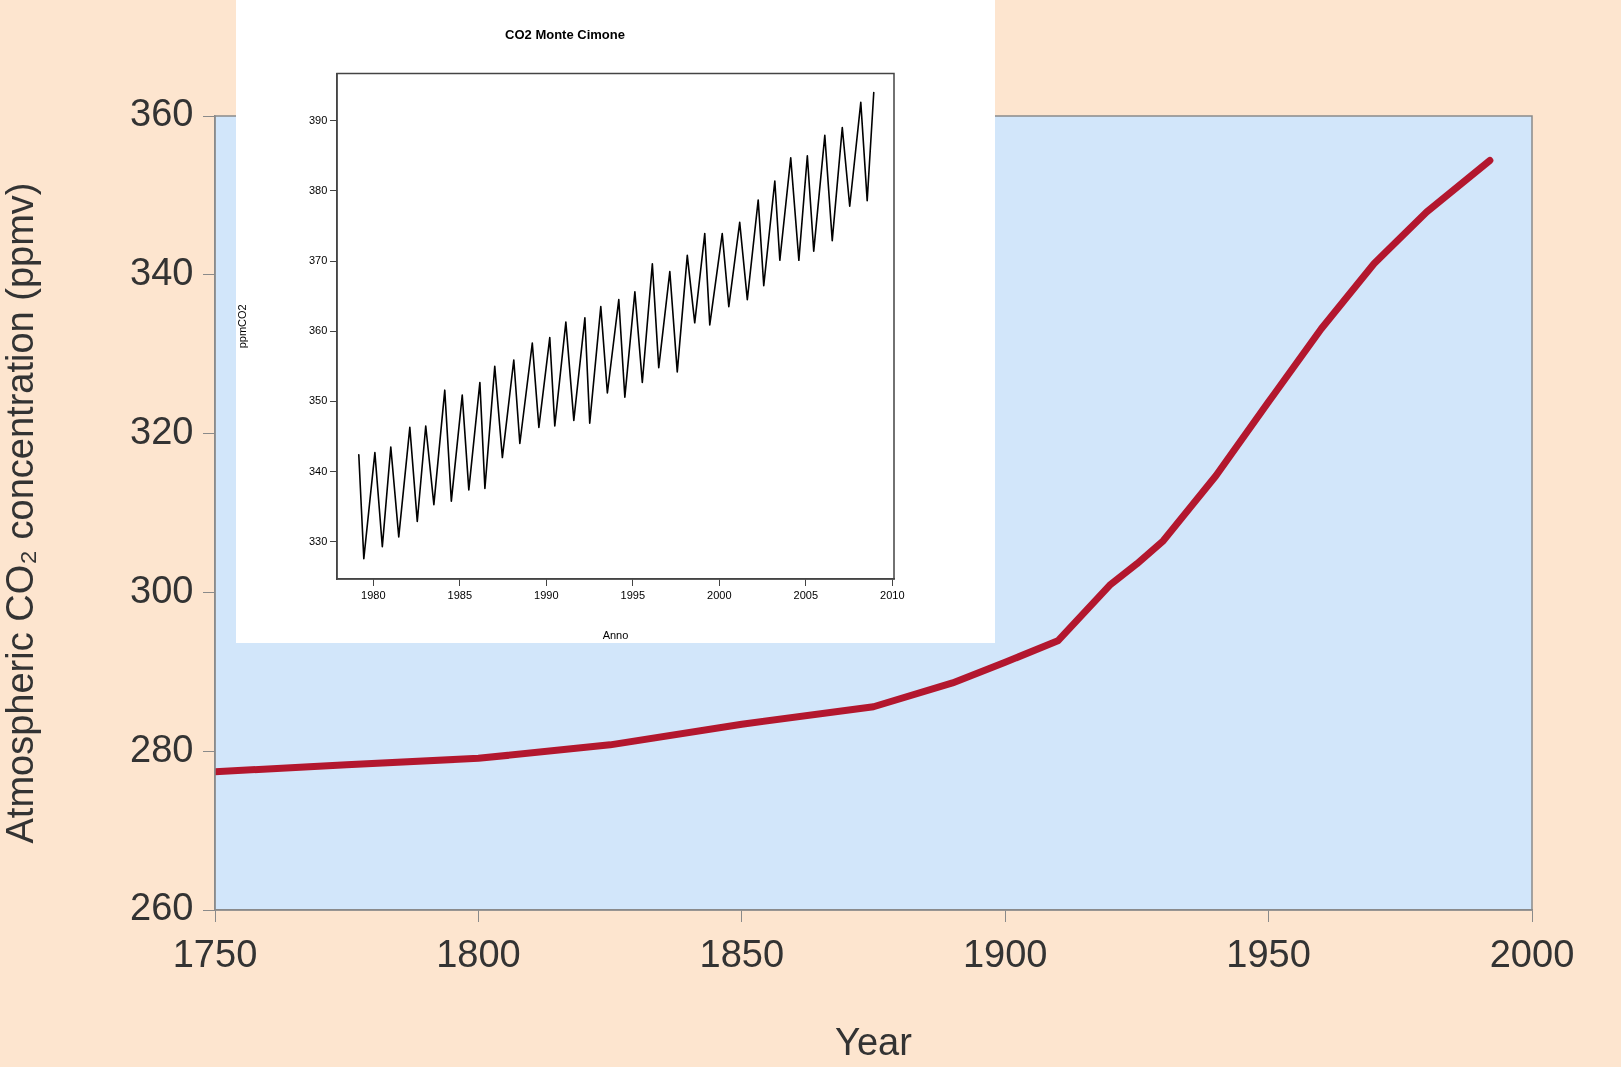  What do you see at coordinates (318, 540) in the screenshot?
I see `y-tick-label: 330` at bounding box center [318, 540].